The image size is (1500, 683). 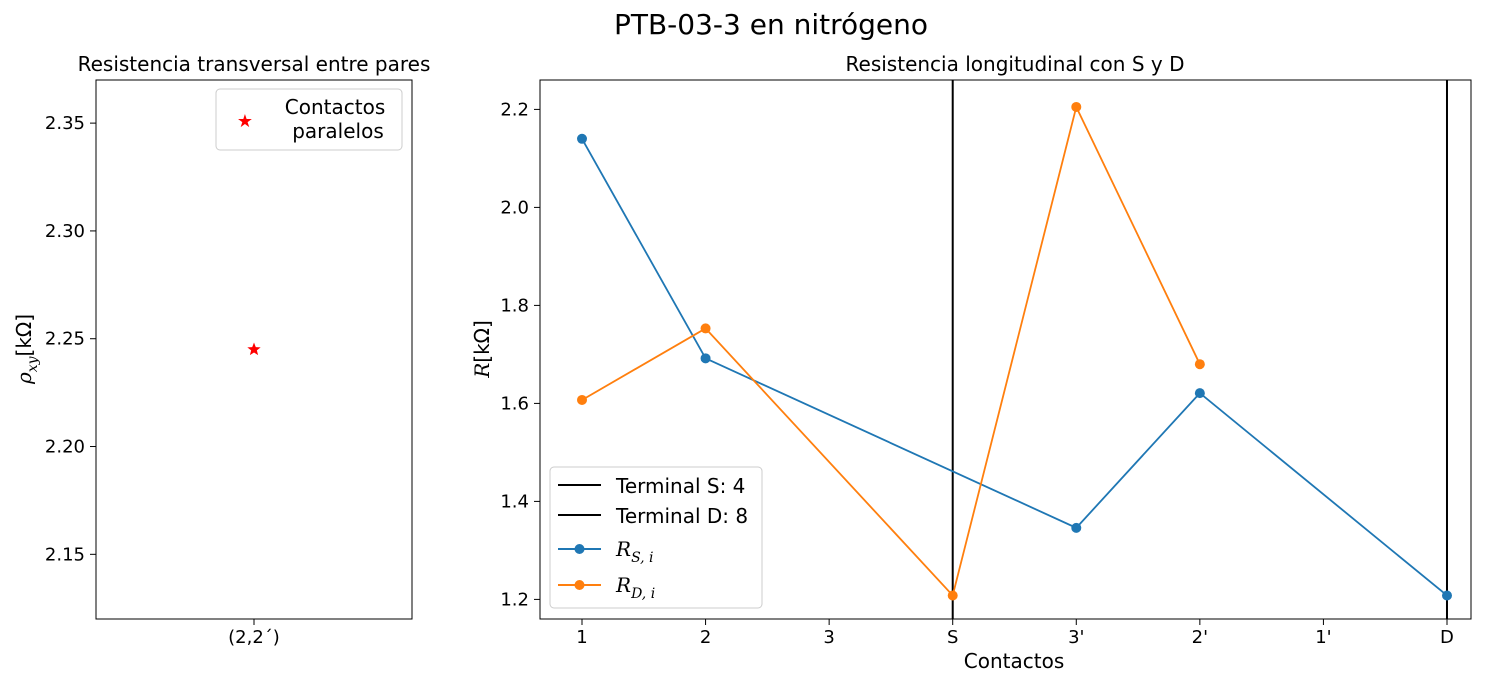 I want to click on left-legend-label-line2: paralelos, so click(x=338, y=131).